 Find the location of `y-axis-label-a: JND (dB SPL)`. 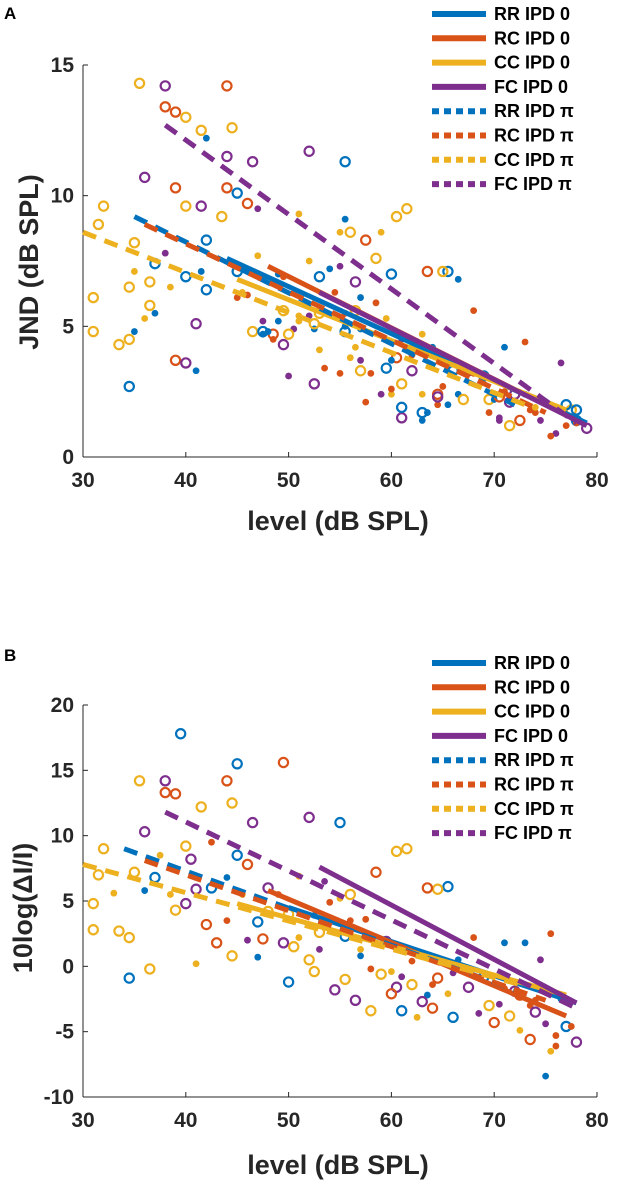

y-axis-label-a: JND (dB SPL) is located at coordinates (29, 262).